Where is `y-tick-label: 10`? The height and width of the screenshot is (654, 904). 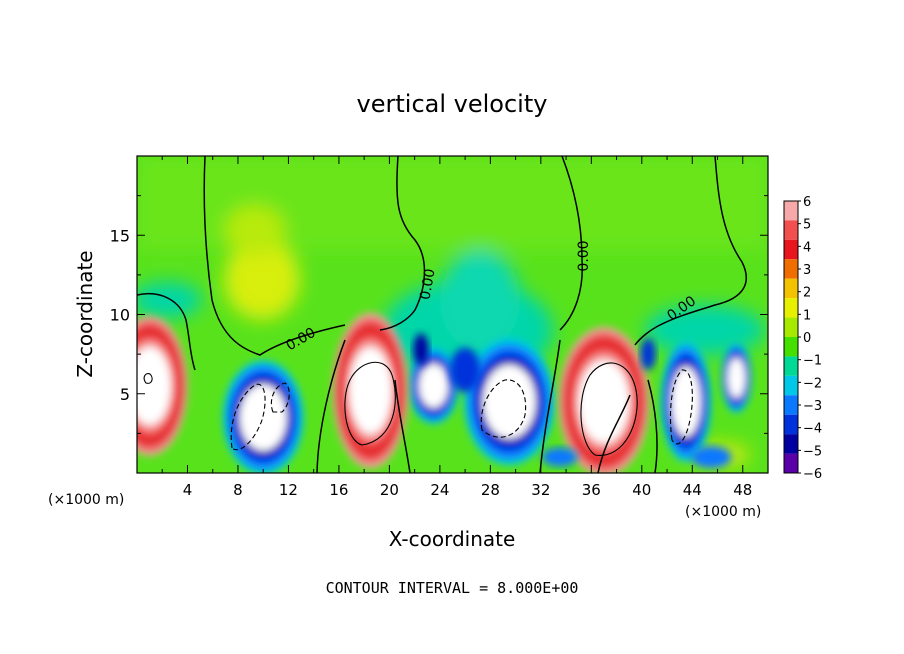
y-tick-label: 10 is located at coordinates (120, 315).